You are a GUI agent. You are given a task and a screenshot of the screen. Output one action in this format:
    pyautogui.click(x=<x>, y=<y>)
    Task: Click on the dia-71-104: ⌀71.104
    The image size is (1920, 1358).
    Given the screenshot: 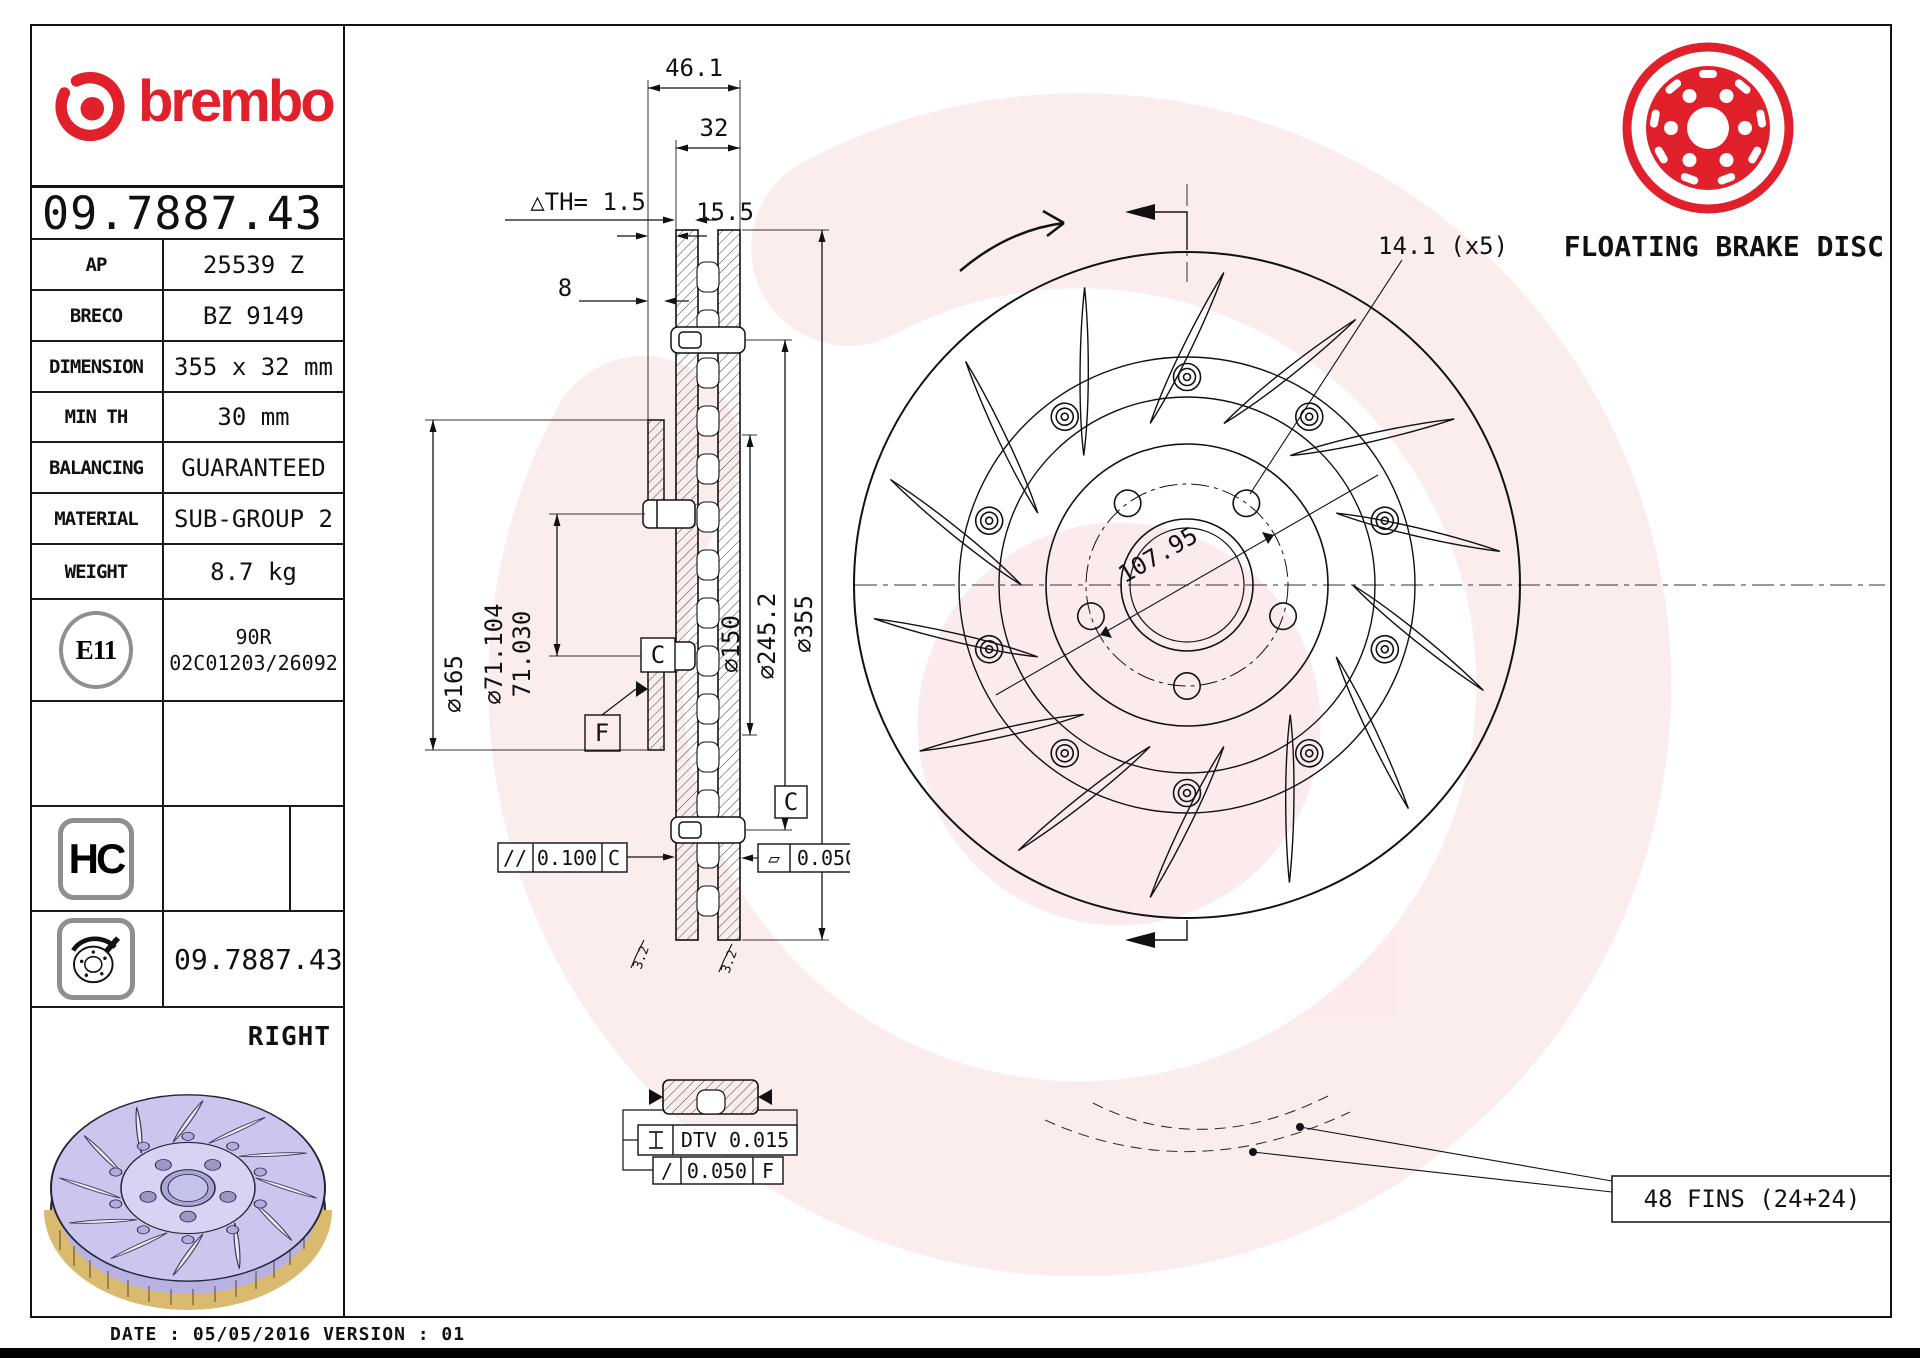 What is the action you would take?
    pyautogui.click(x=494, y=653)
    